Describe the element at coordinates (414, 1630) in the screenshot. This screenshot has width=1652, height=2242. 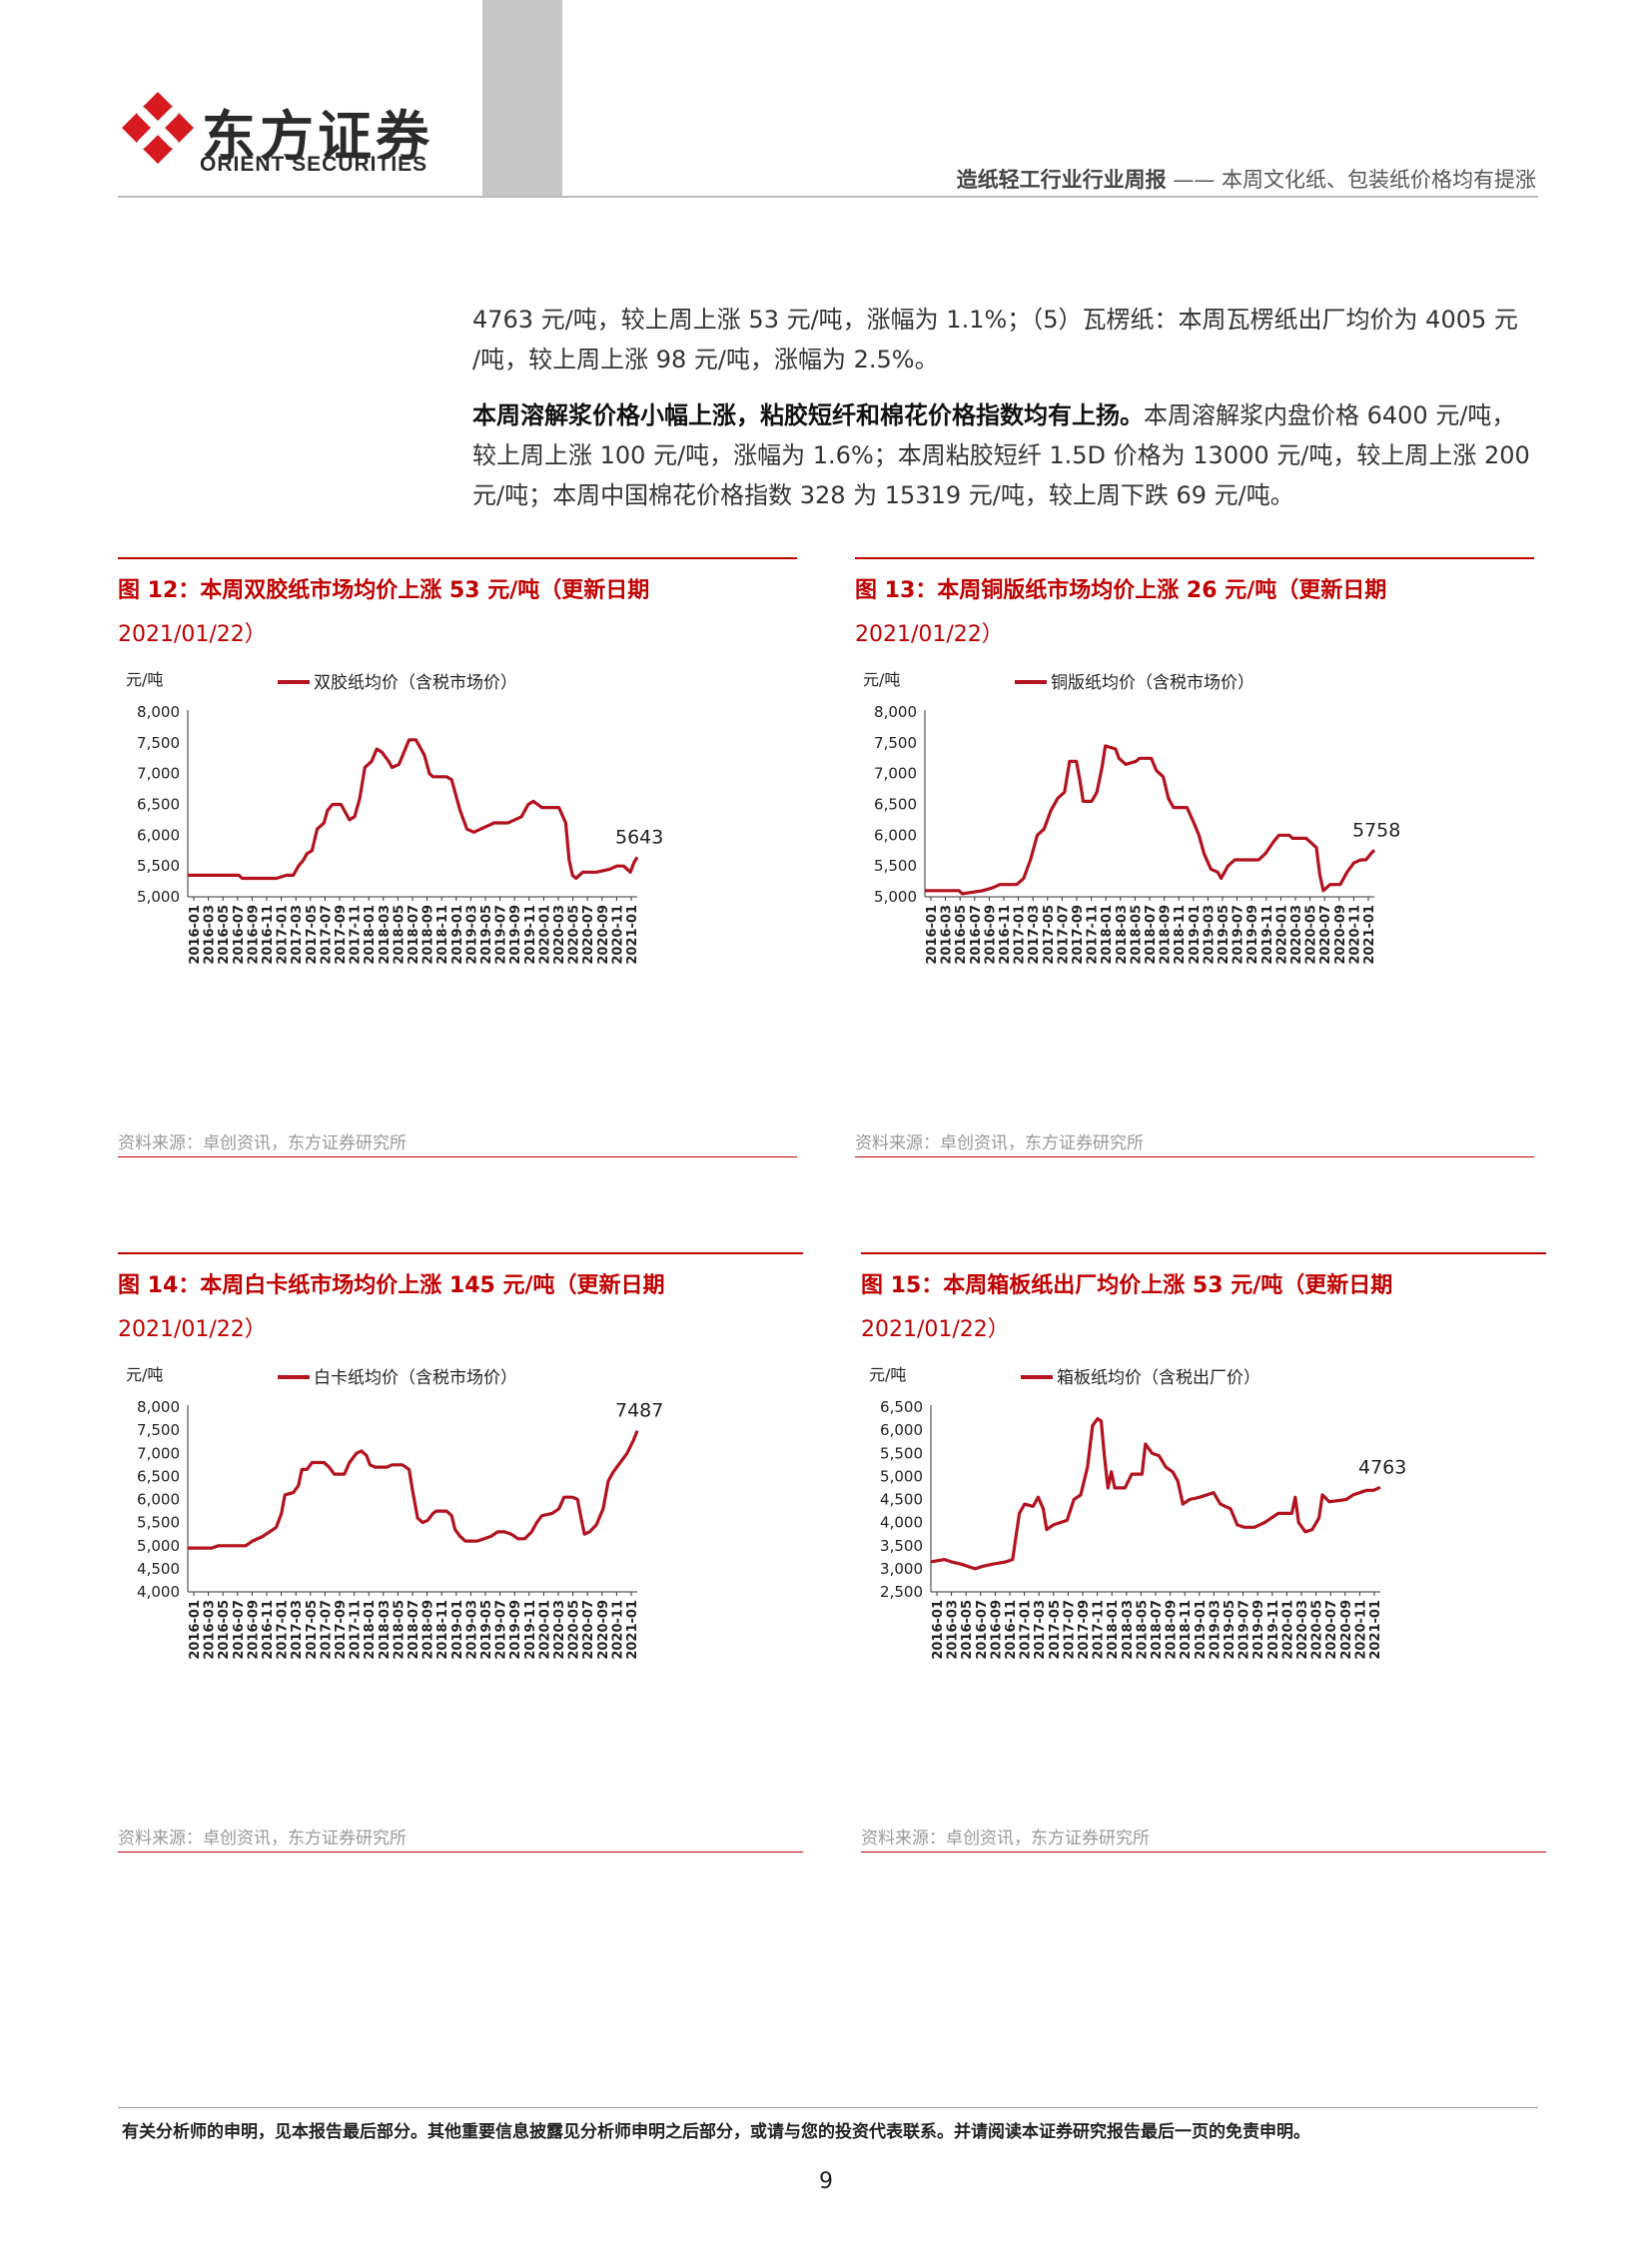
I see `x-tick-label: 2018-07` at that location.